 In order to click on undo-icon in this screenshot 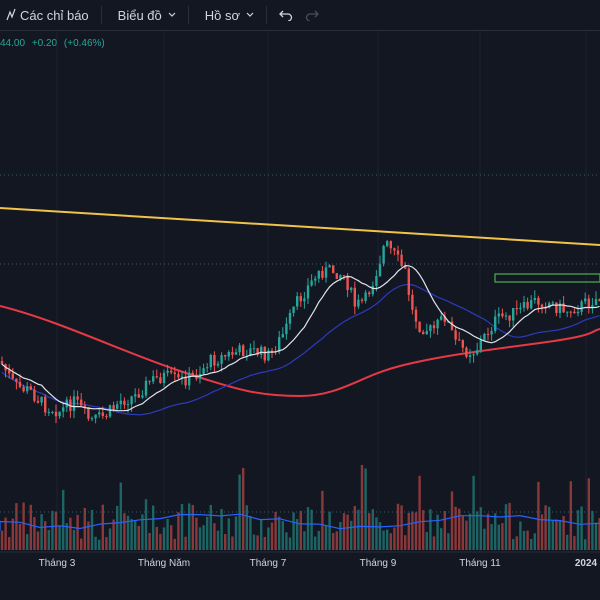, I will do `click(286, 15)`.